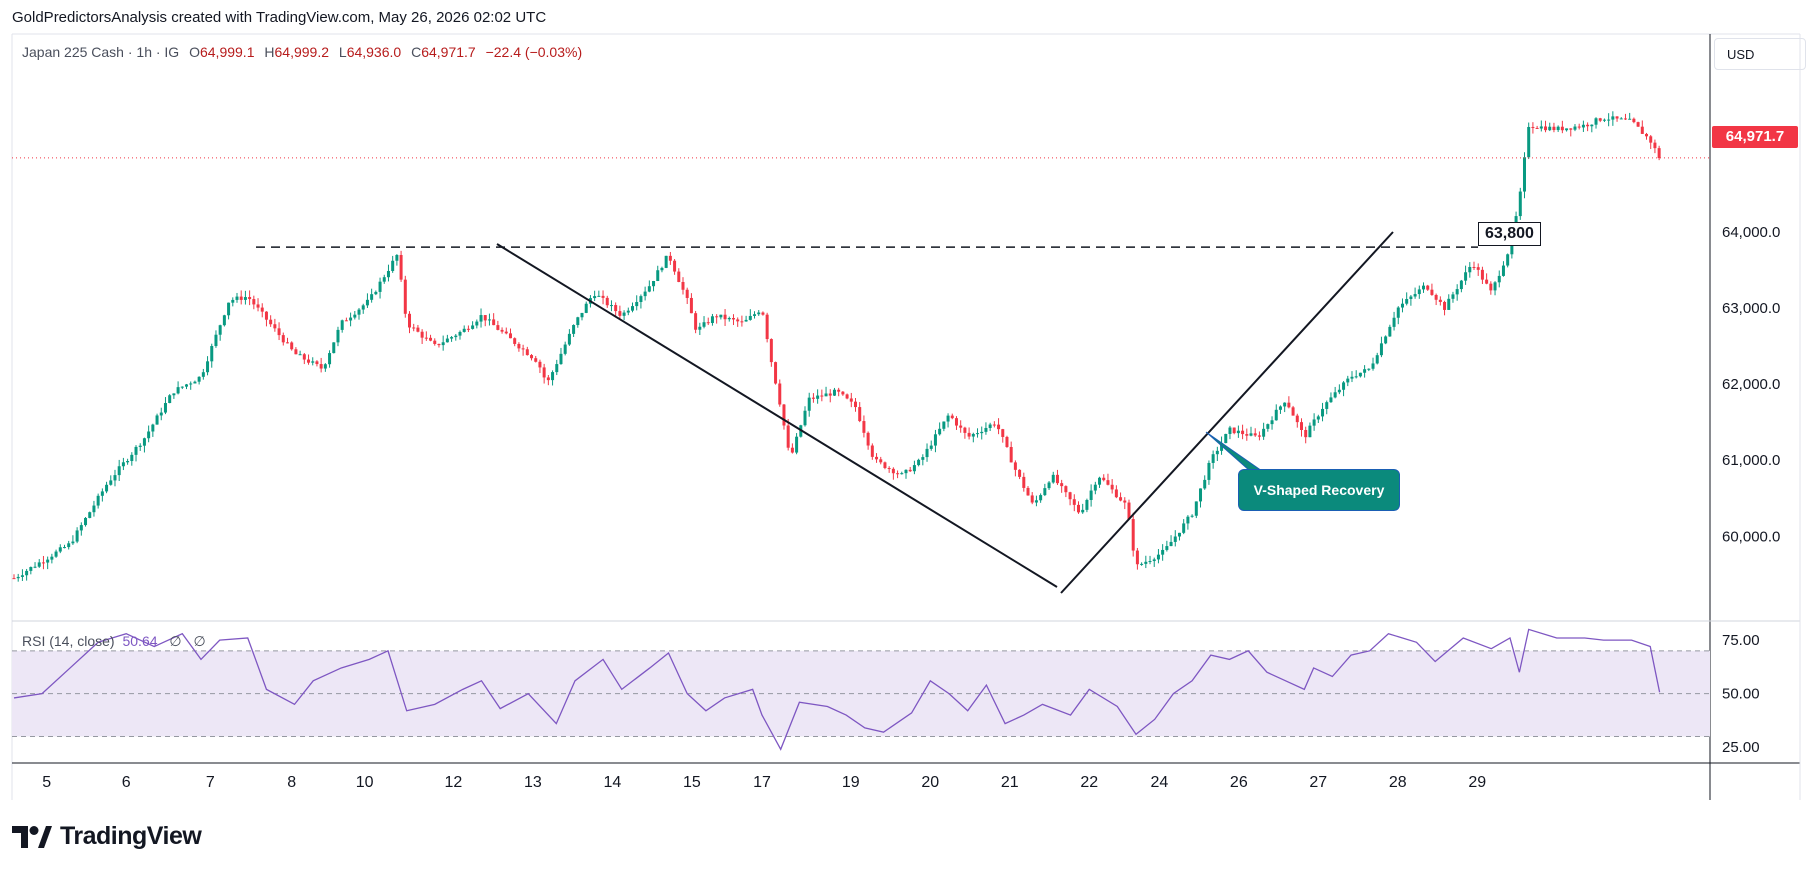  I want to click on time-tick-label: 15, so click(692, 782).